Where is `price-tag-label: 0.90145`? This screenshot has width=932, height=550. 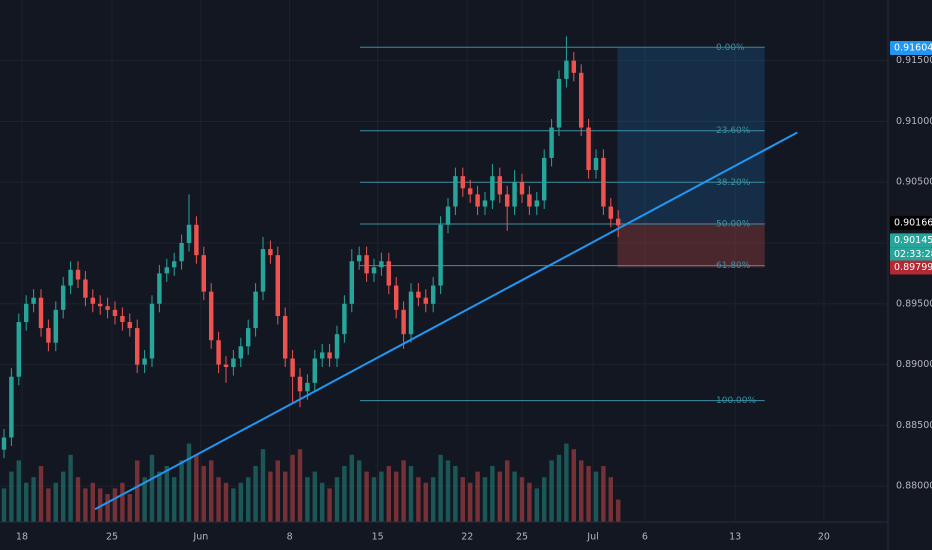
price-tag-label: 0.90145 is located at coordinates (913, 240).